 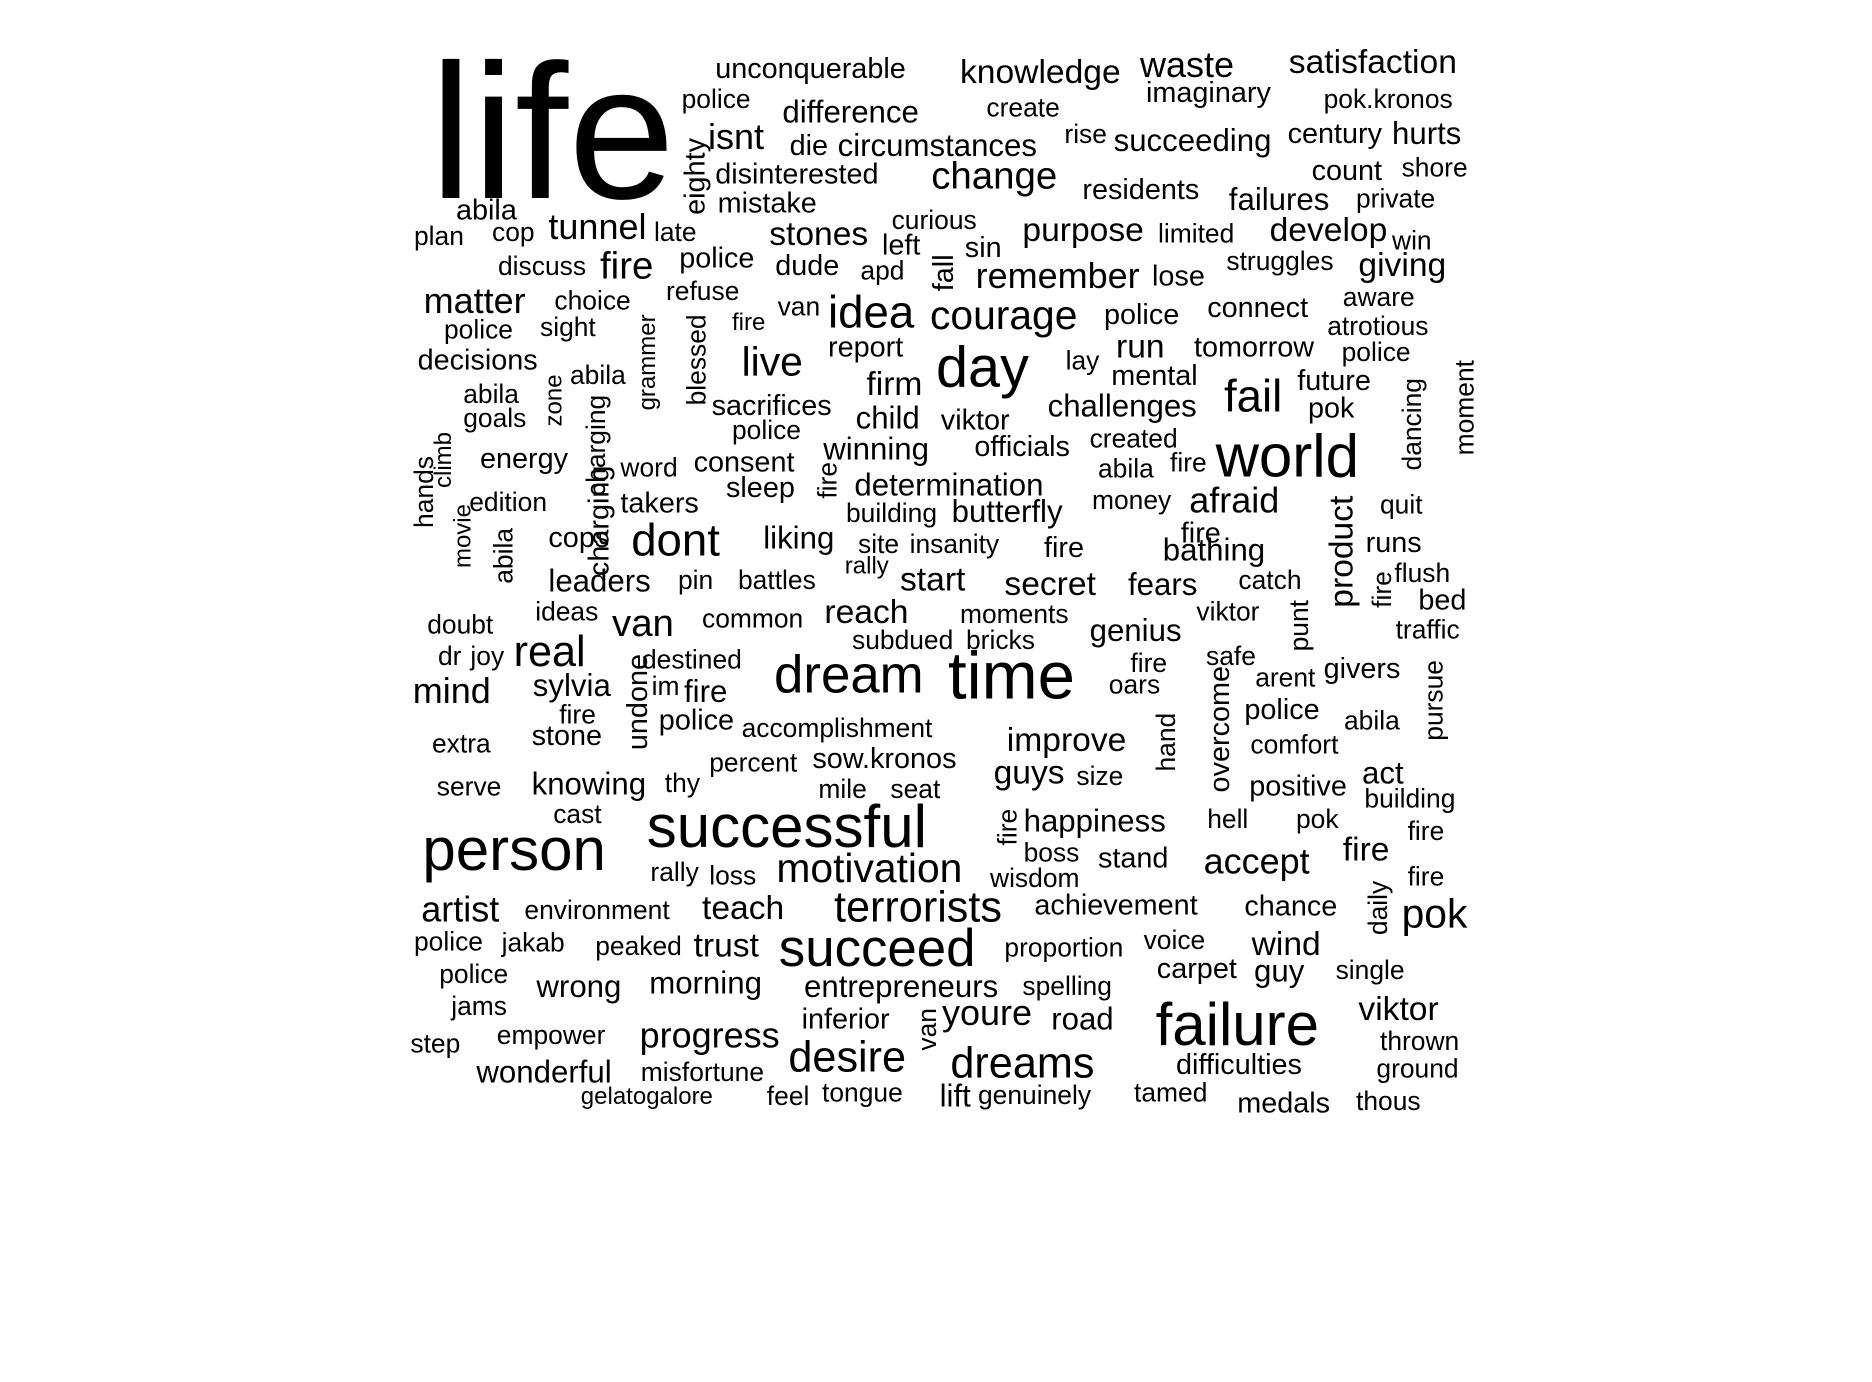 I want to click on word-choice: choice, so click(x=592, y=300).